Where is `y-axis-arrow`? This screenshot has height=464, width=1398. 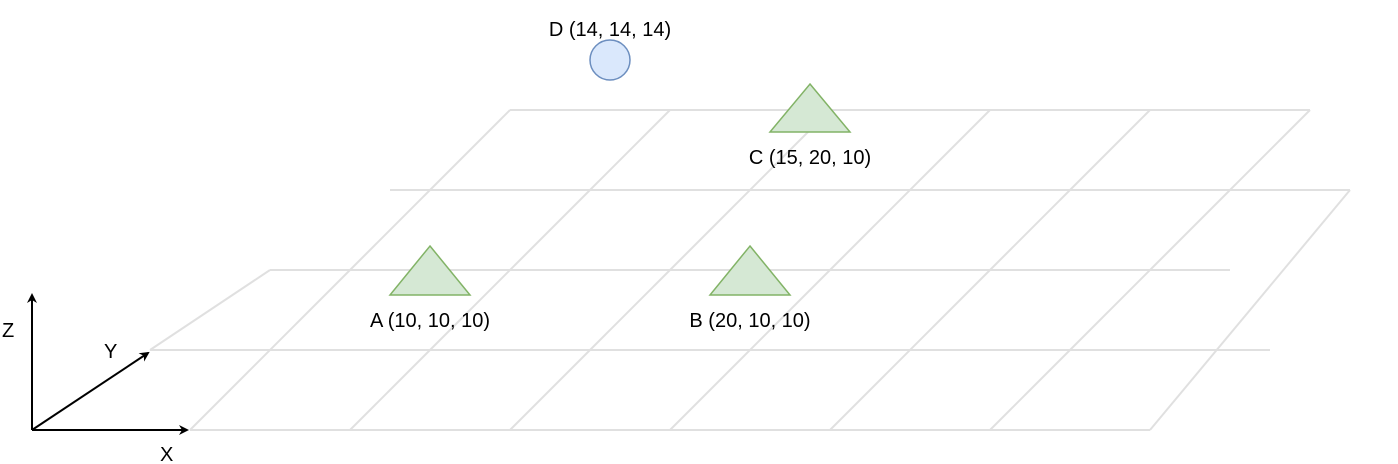
y-axis-arrow is located at coordinates (90, 391).